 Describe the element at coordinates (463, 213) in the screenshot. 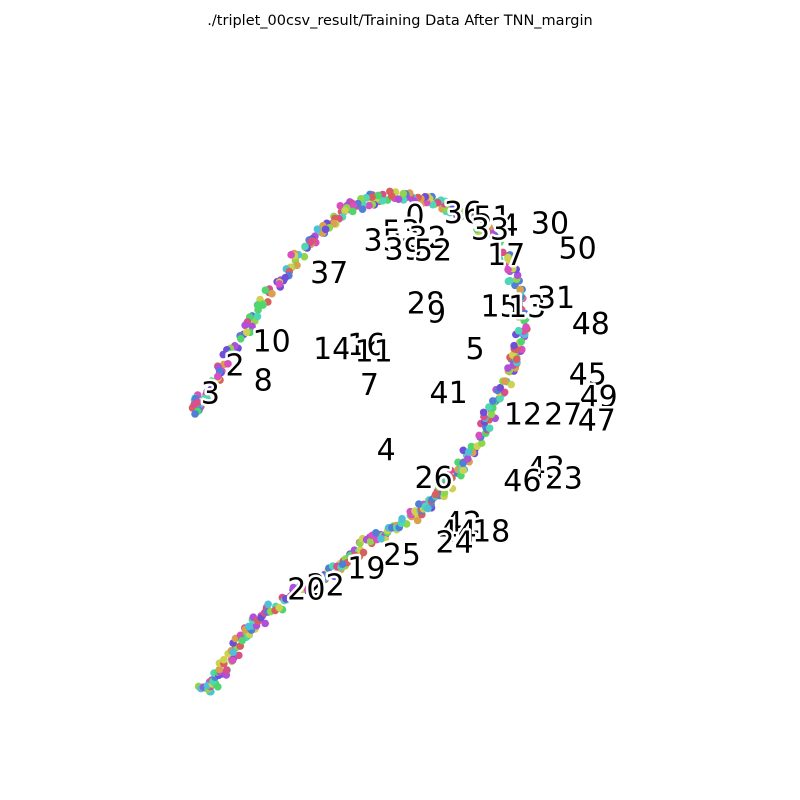

I see `cluster-label: 36` at that location.